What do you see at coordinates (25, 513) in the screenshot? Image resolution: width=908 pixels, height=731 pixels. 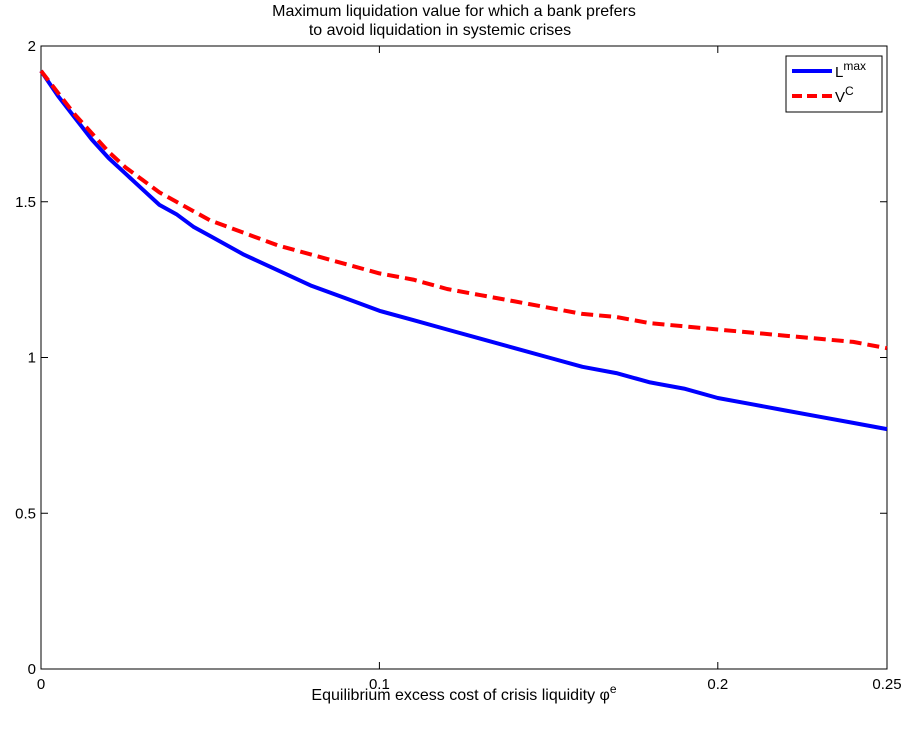 I see `y-tick-label: 0.5` at bounding box center [25, 513].